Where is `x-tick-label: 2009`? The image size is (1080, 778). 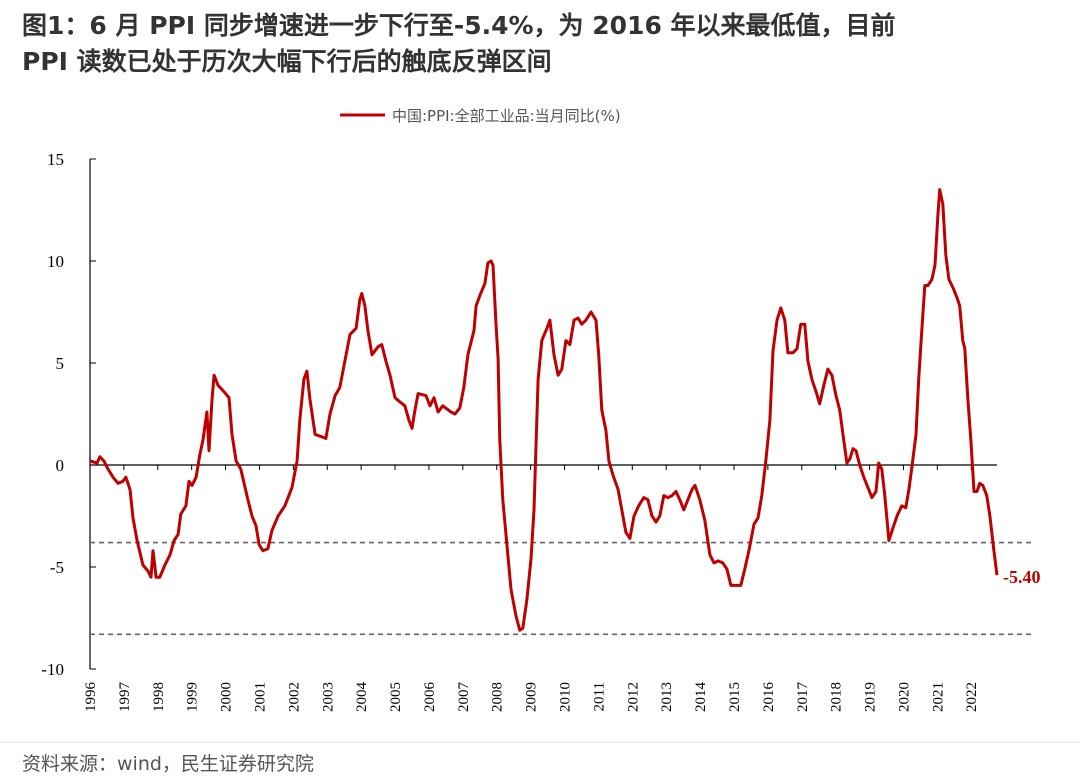 x-tick-label: 2009 is located at coordinates (532, 697).